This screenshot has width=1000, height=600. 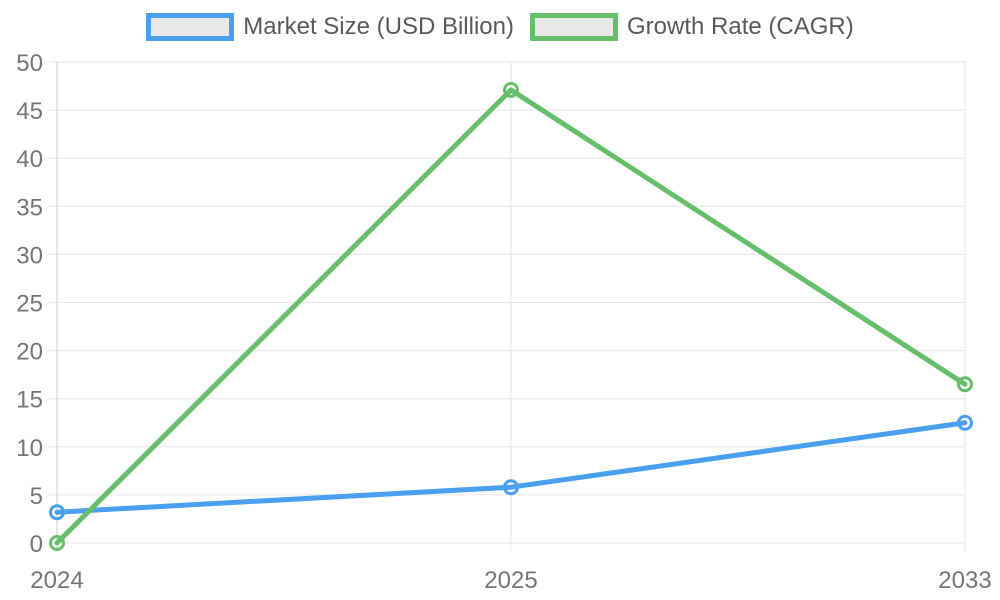 What do you see at coordinates (29, 448) in the screenshot?
I see `y-tick-label: 10` at bounding box center [29, 448].